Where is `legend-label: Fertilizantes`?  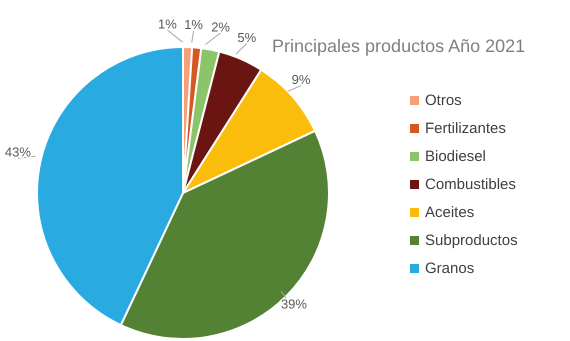 legend-label: Fertilizantes is located at coordinates (465, 128).